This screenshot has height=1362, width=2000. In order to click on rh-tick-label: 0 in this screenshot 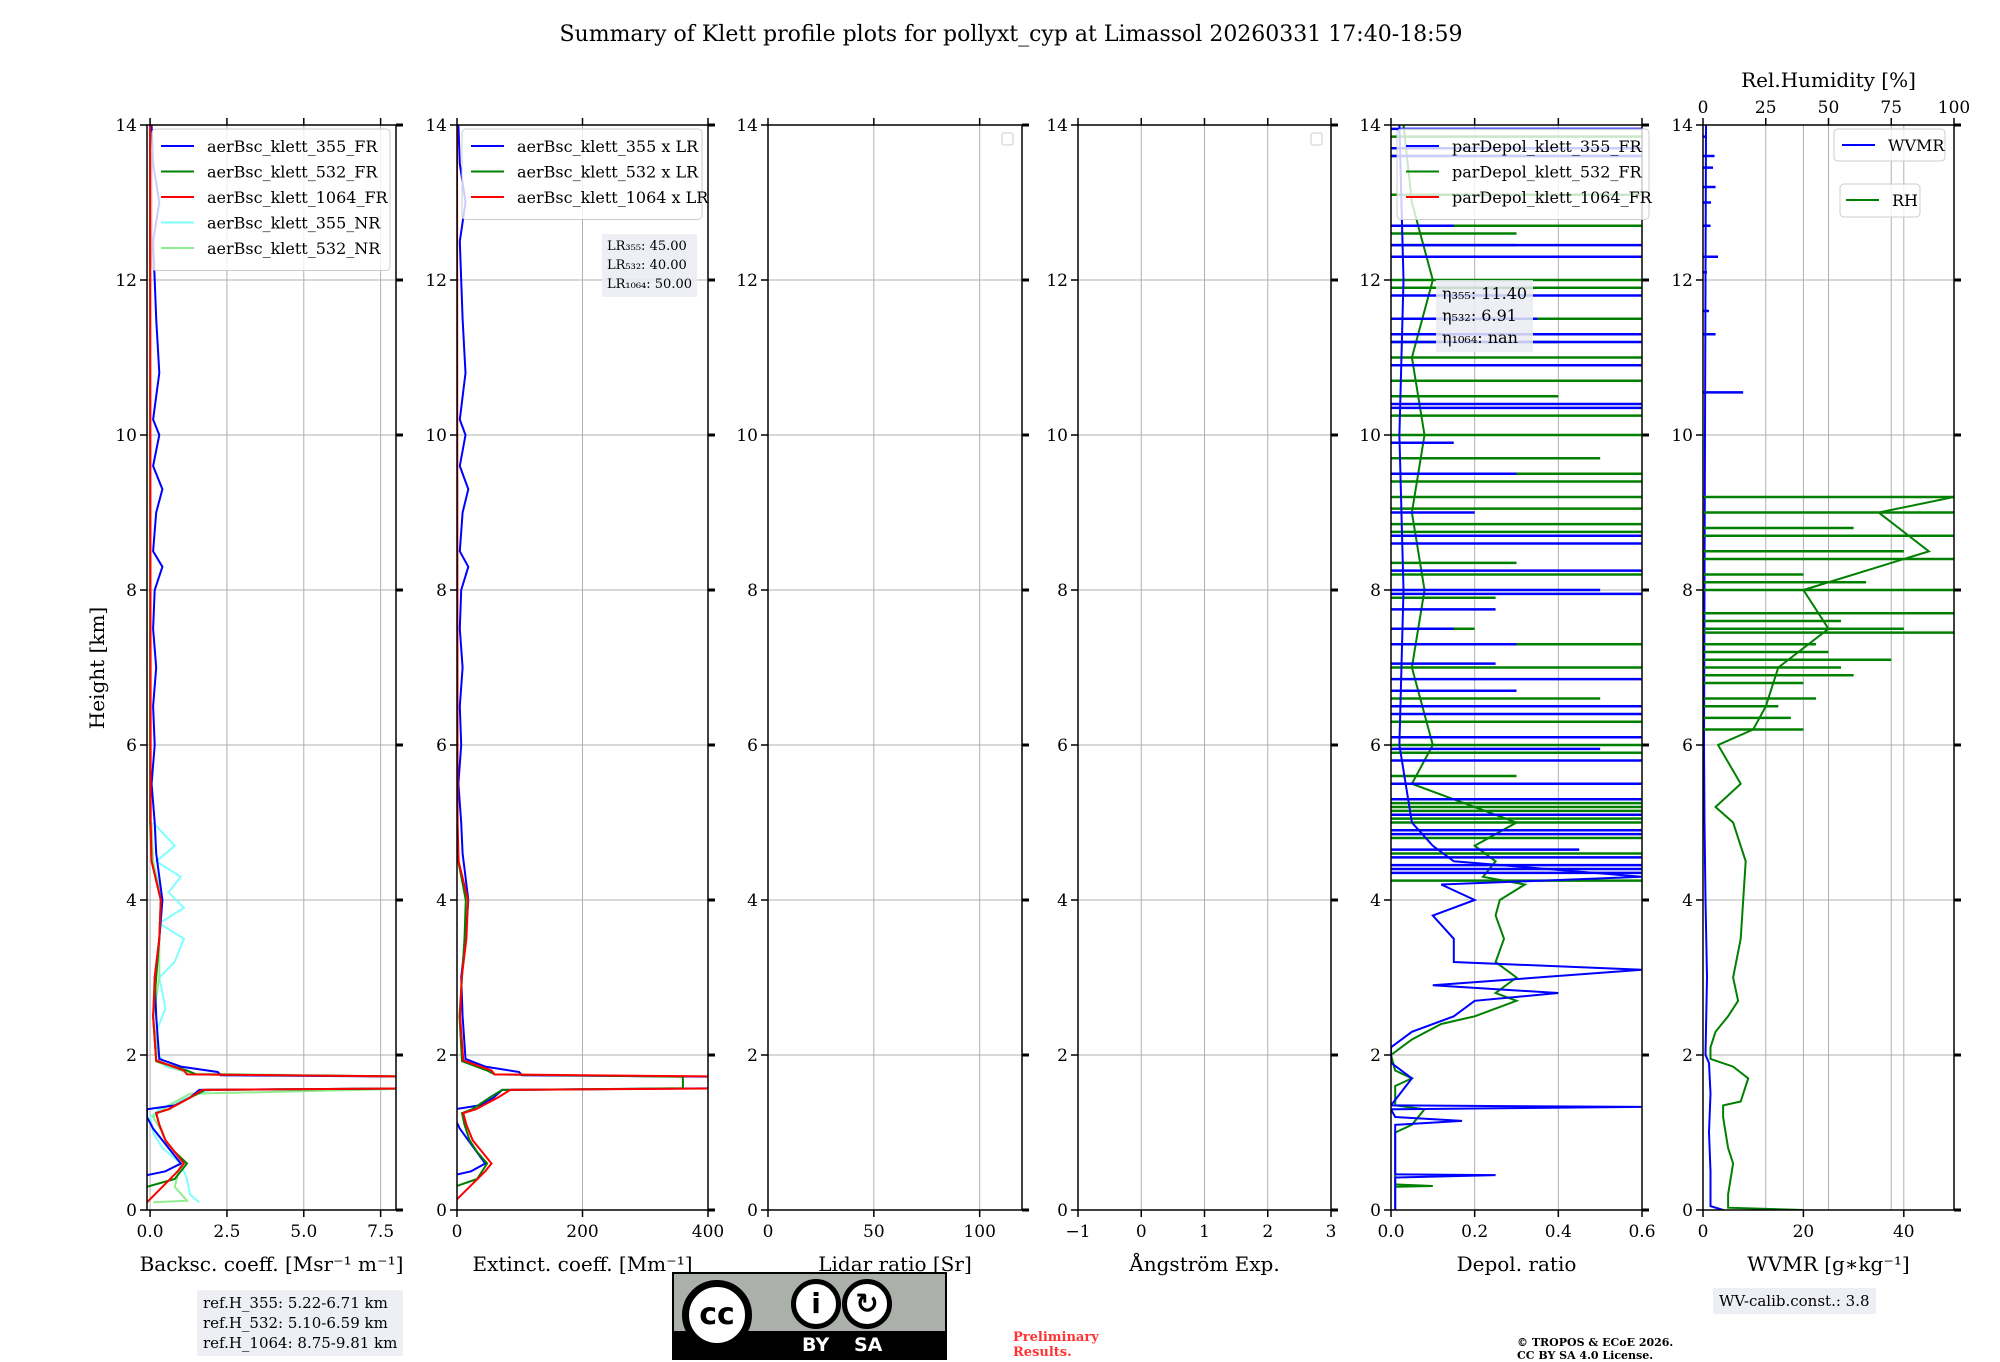, I will do `click(1703, 108)`.